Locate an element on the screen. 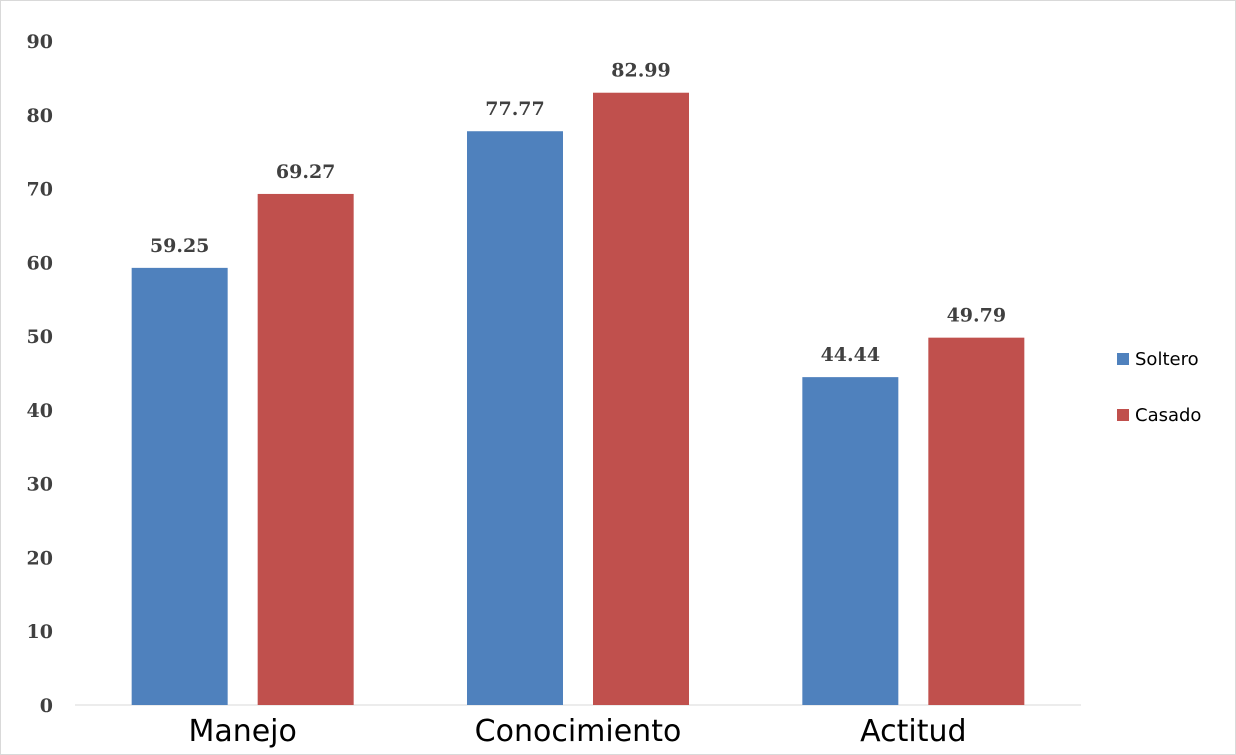 The height and width of the screenshot is (755, 1236). y-tick-label: 10 is located at coordinates (40, 632).